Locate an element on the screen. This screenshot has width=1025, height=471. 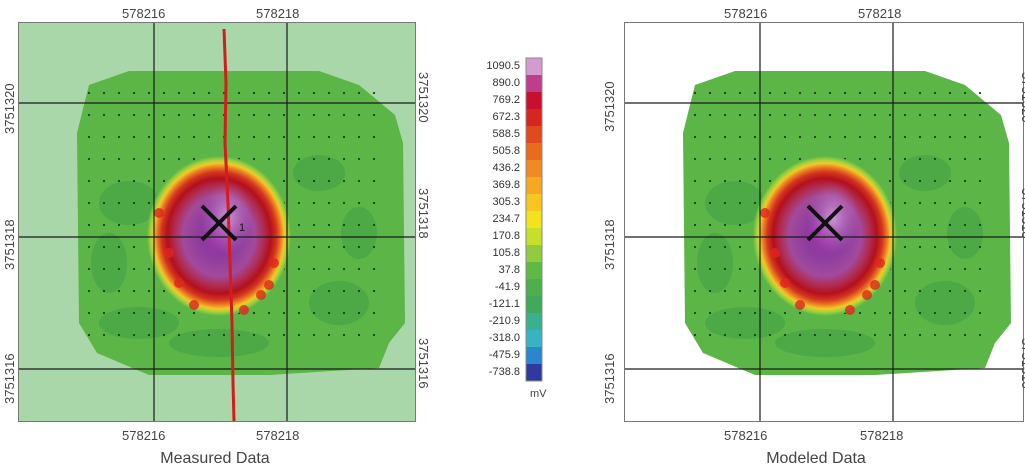
colorbar-label: 436.2 is located at coordinates (506, 168).